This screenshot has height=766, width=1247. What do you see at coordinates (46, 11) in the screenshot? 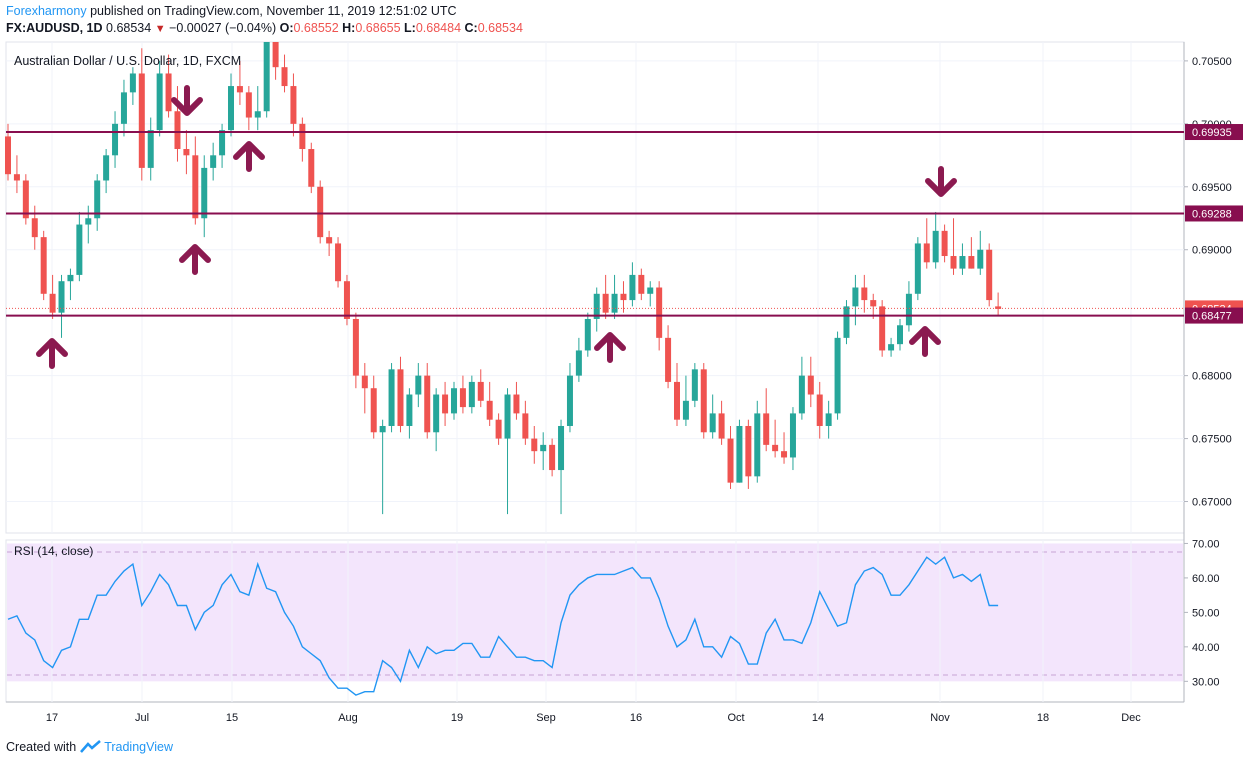
I see `author-link: Forexharmony` at bounding box center [46, 11].